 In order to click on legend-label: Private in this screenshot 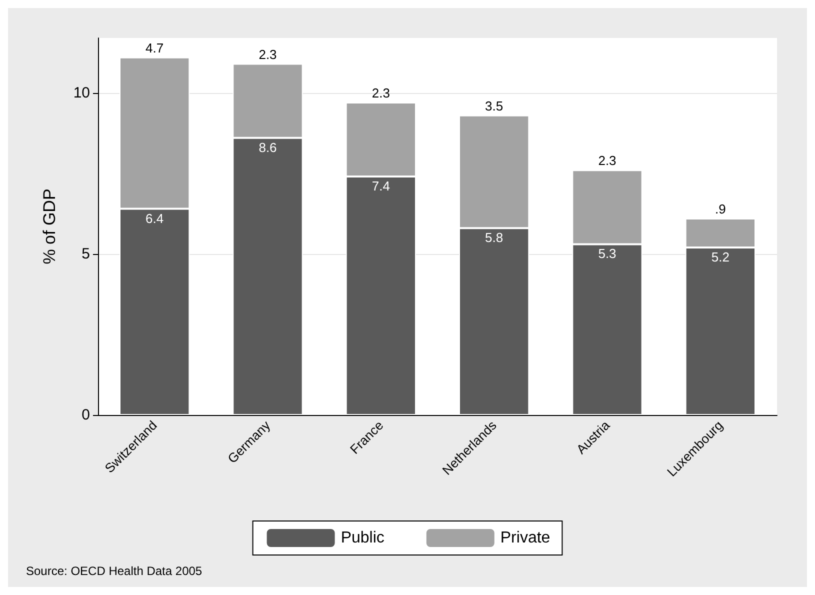, I will do `click(525, 538)`.